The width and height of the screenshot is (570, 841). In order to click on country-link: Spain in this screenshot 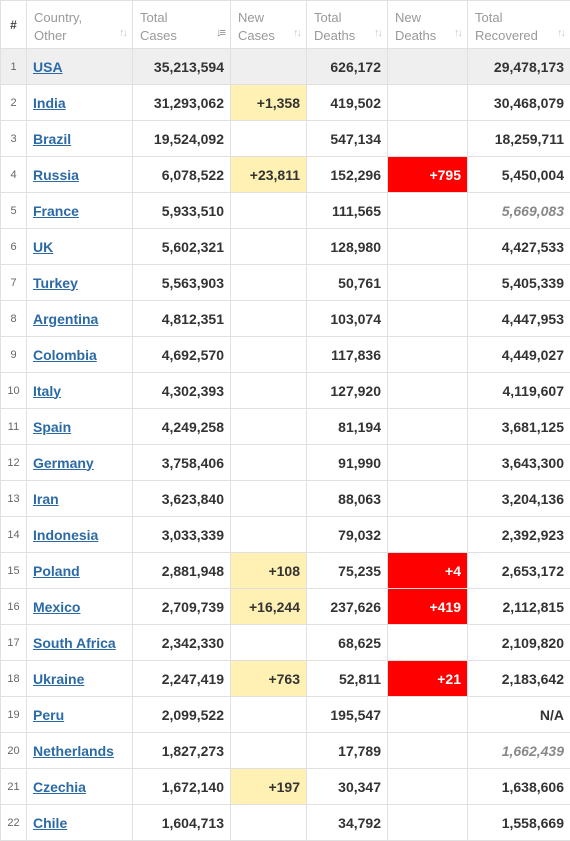, I will do `click(52, 427)`.